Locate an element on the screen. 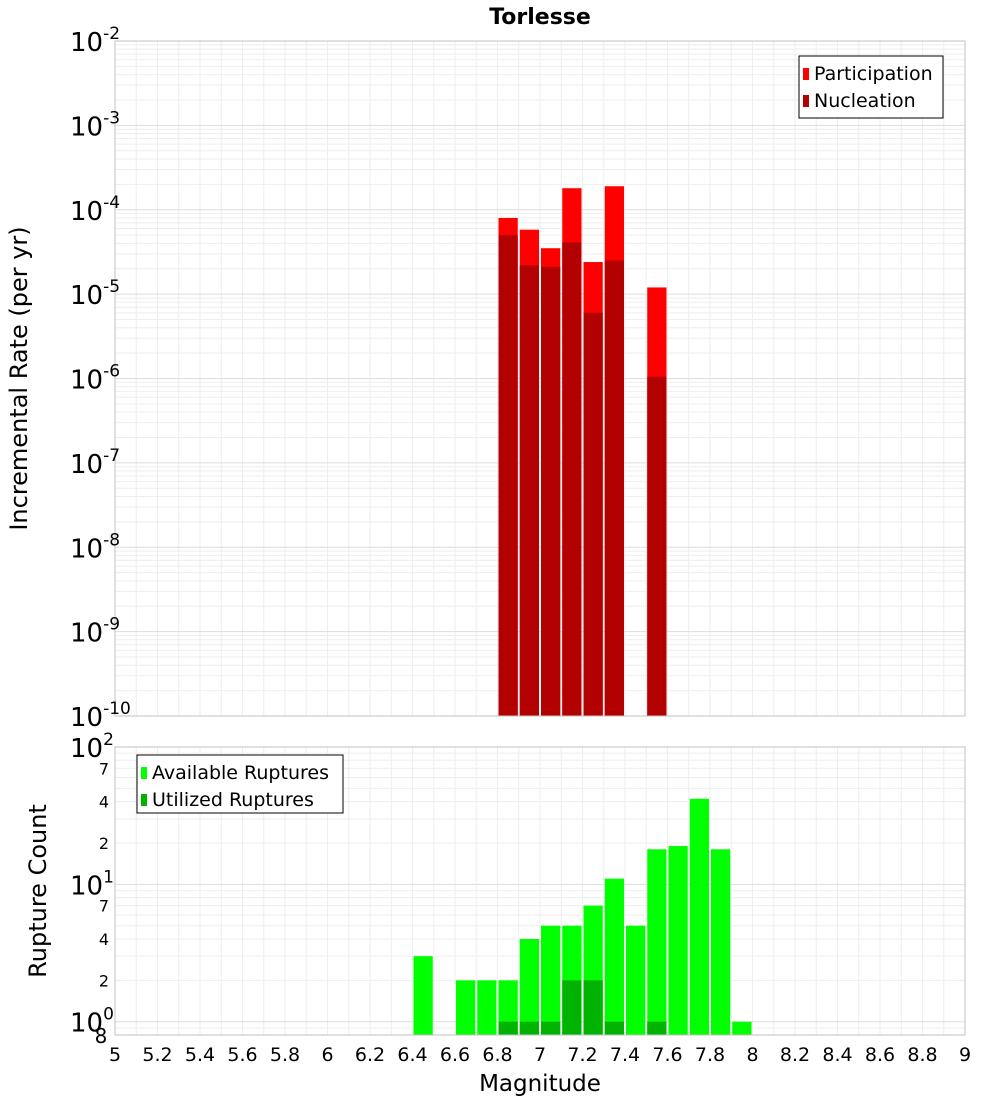  bottom-y-tick-label: 10⁰ is located at coordinates (92, 1022).